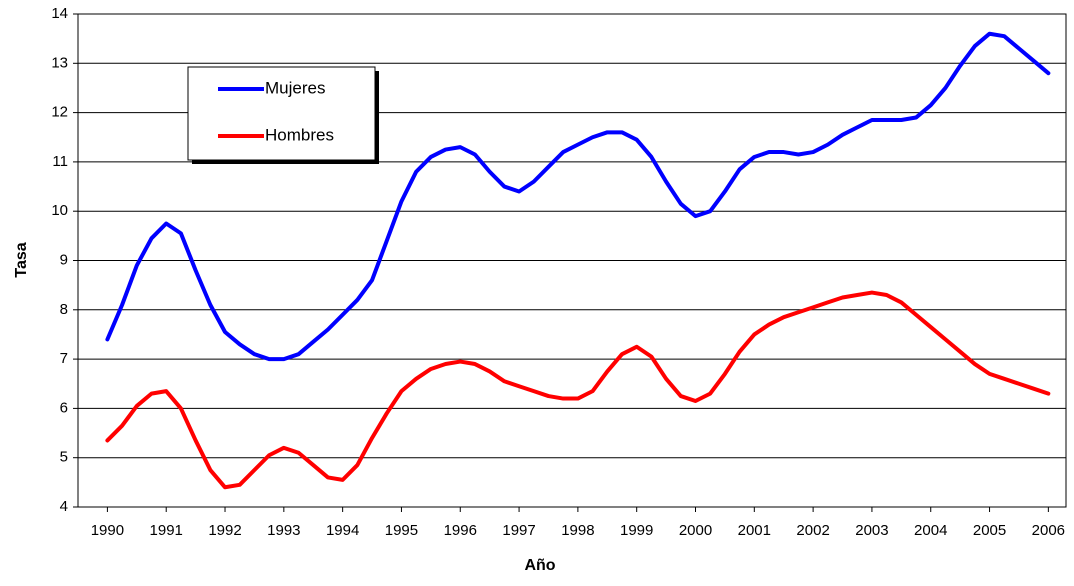 The height and width of the screenshot is (586, 1074). I want to click on x-tick-label: 1990, so click(107, 530).